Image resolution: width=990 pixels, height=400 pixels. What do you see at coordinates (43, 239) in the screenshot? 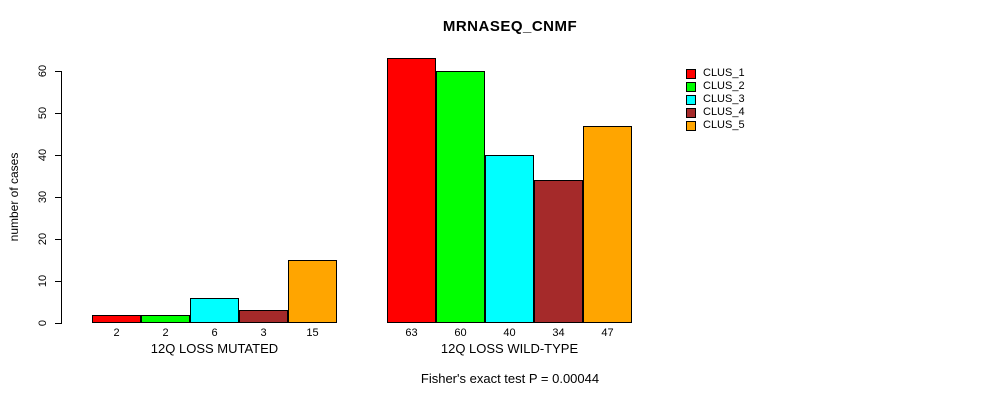
I see `y-axis-tick-label: 20` at bounding box center [43, 239].